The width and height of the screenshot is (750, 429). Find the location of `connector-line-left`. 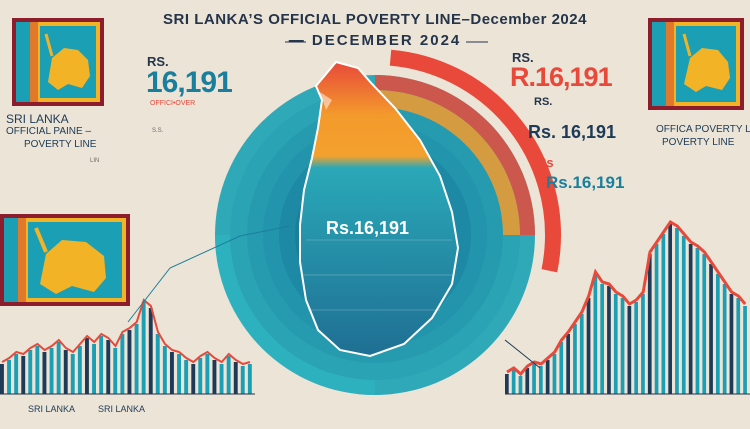

connector-line-left is located at coordinates (209, 274).